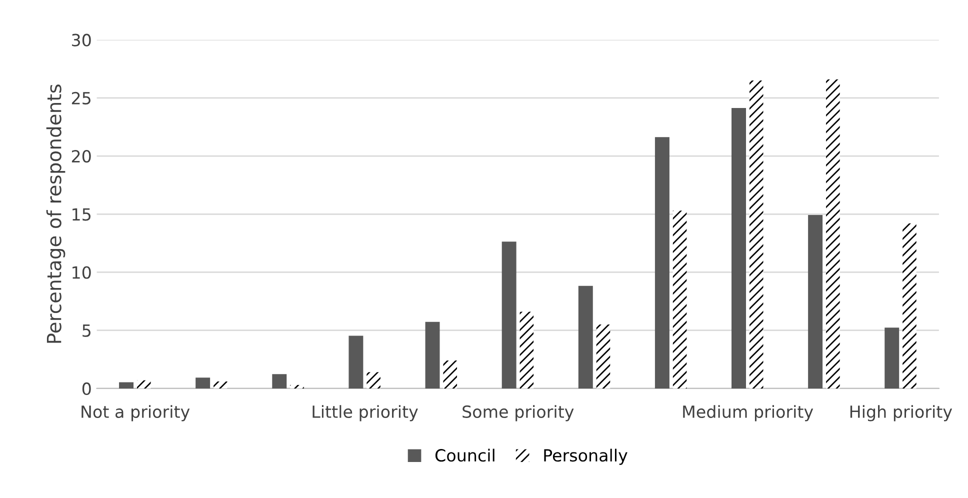  I want to click on y-tick-label: 5, so click(86, 330).